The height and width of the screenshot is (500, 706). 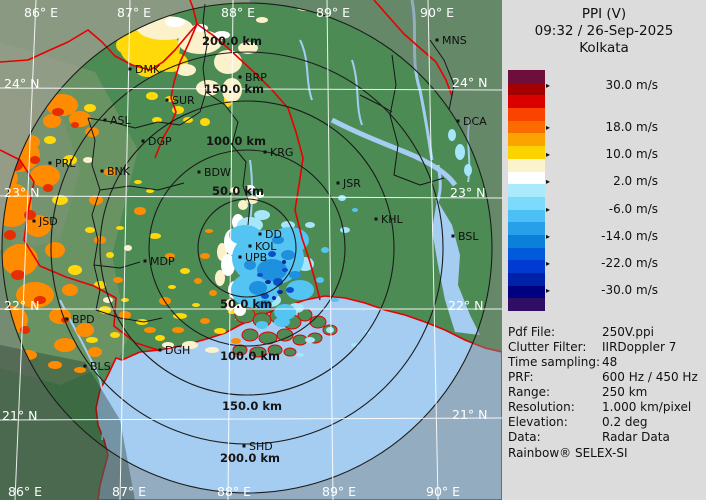 I want to click on range-ring-label: 200.0 km, so click(x=250, y=458).